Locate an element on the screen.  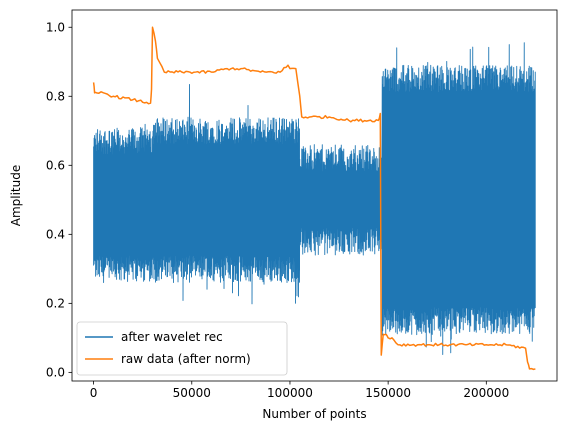
y-tick-label: 0.0 is located at coordinates (55, 372).